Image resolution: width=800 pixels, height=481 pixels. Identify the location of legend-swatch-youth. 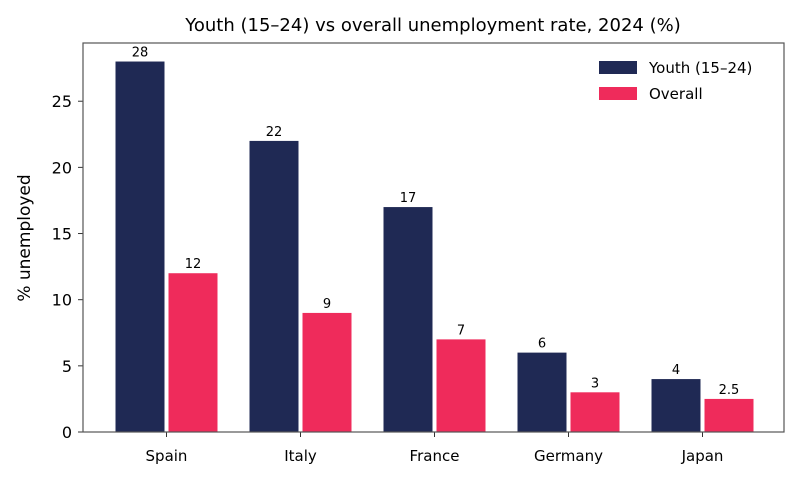
(618, 67).